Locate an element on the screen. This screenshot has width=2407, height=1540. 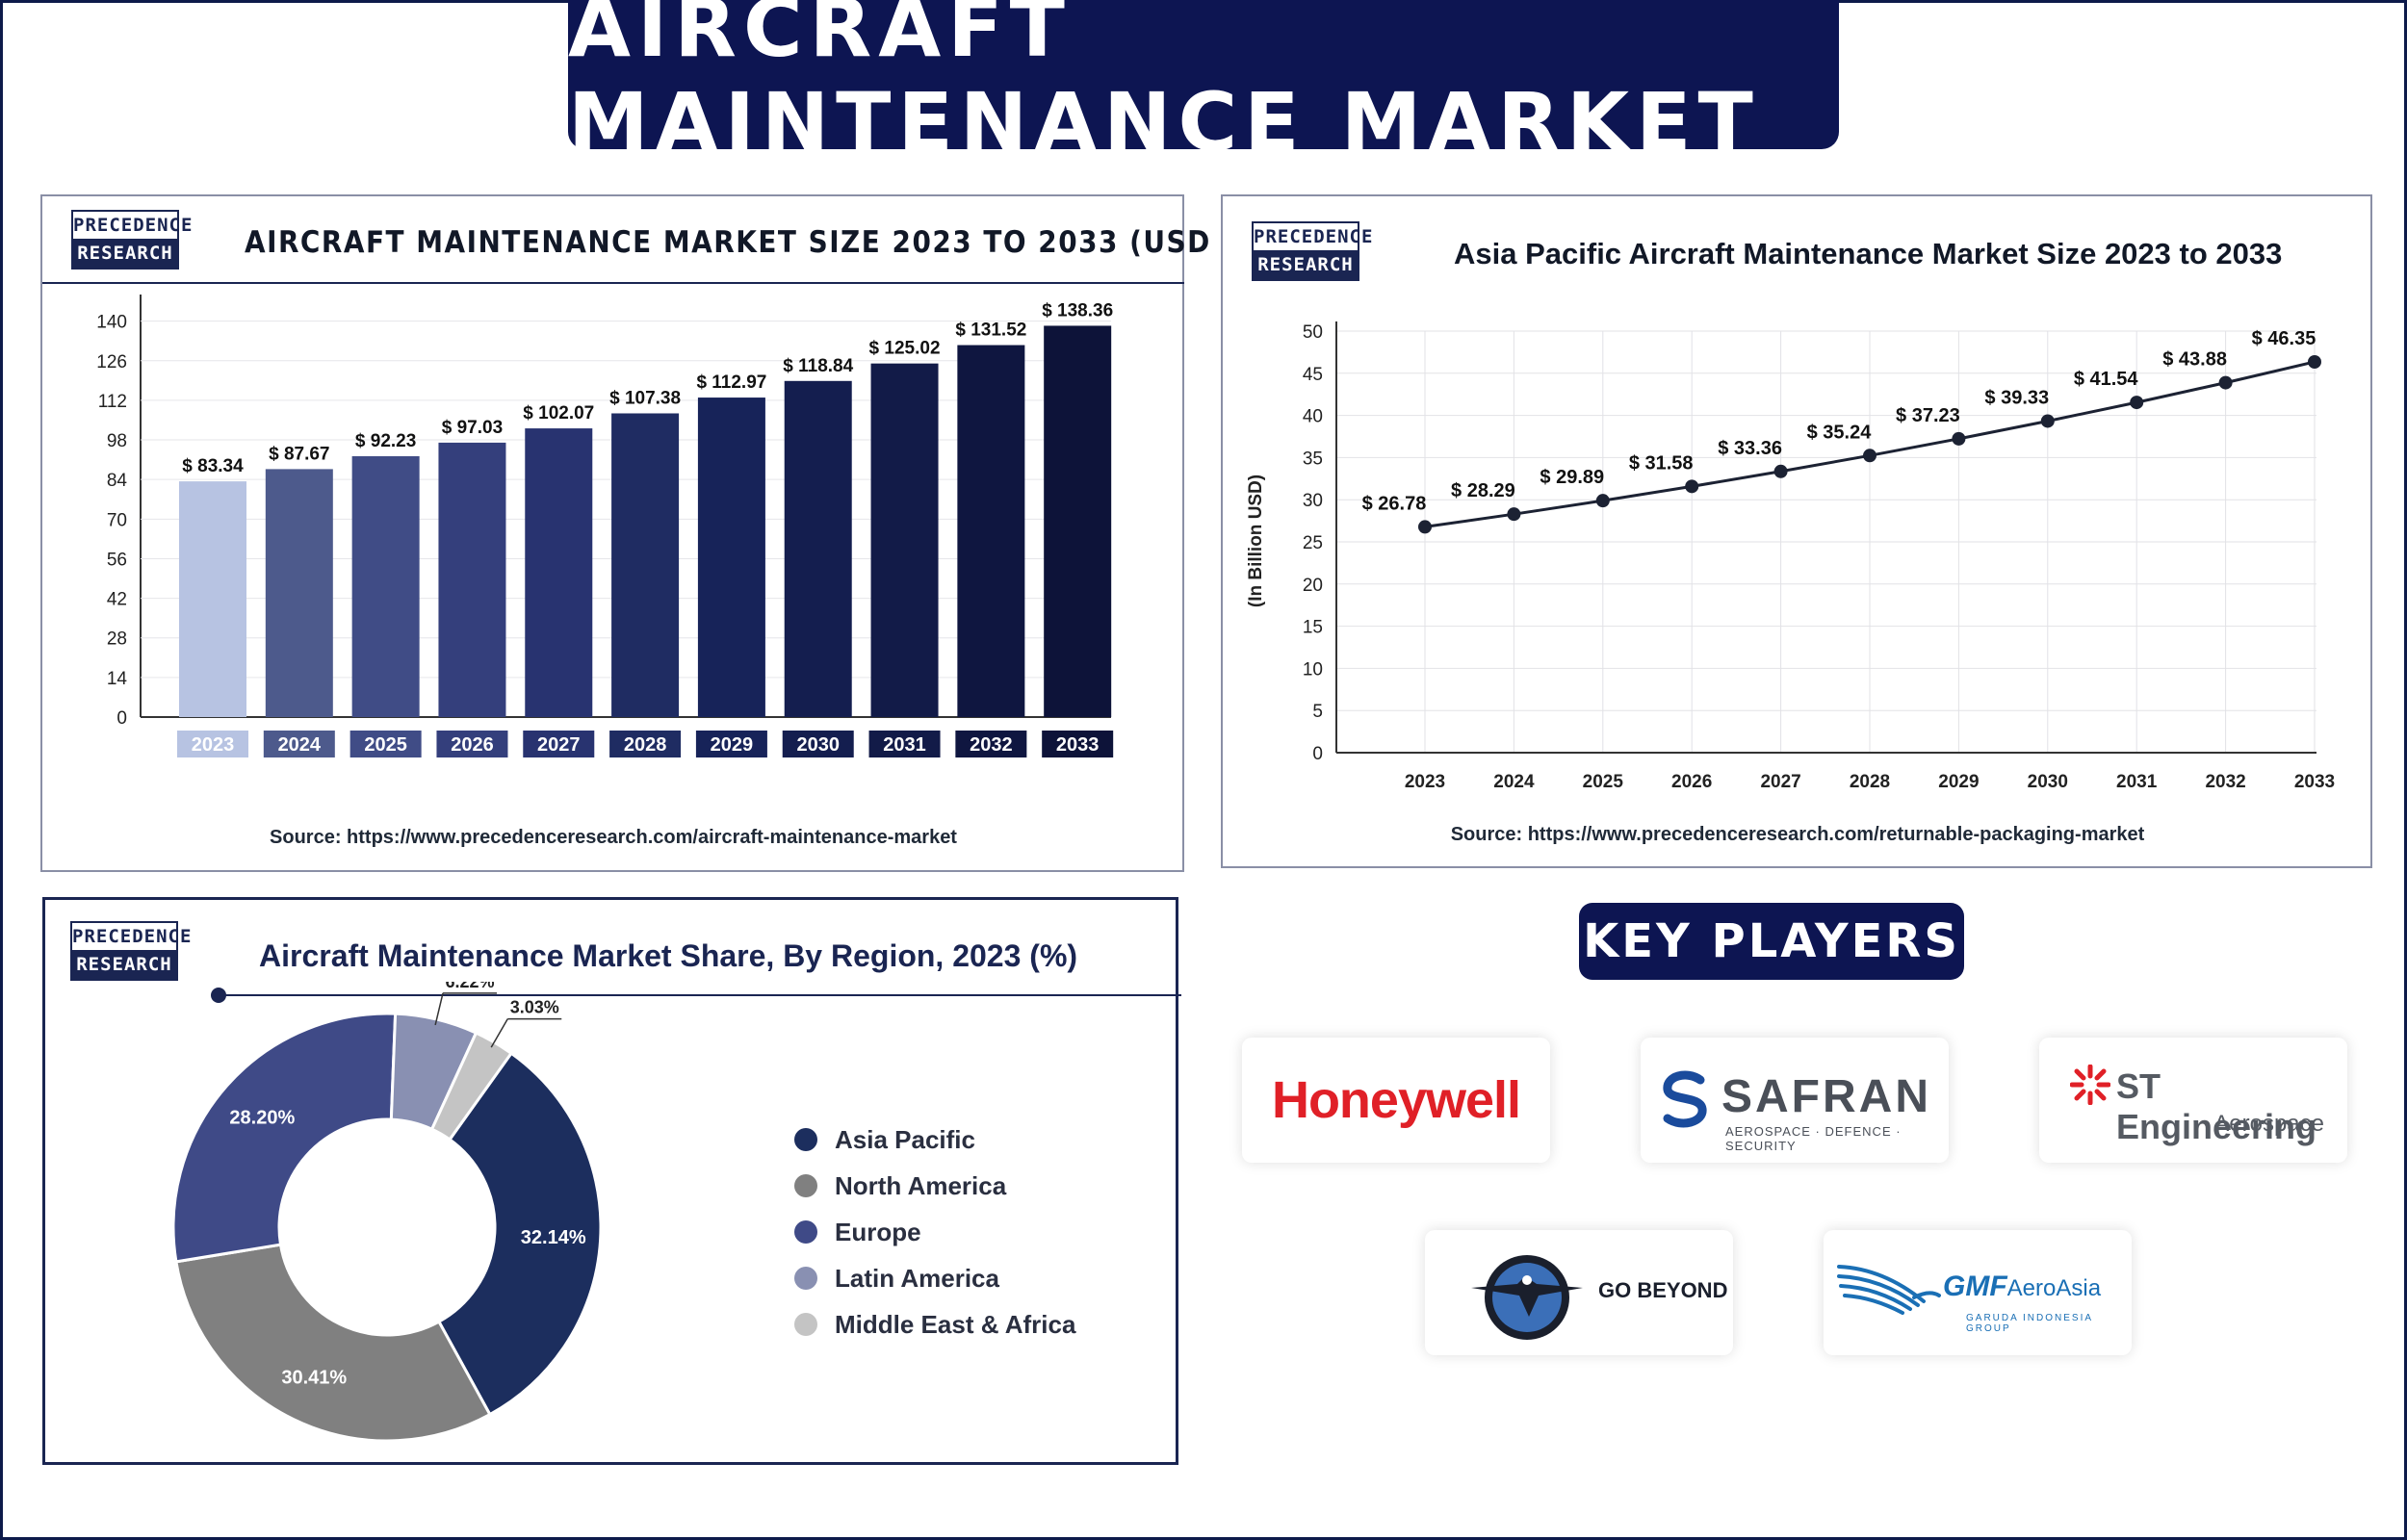
x-tick-label: 2026 is located at coordinates (472, 745).